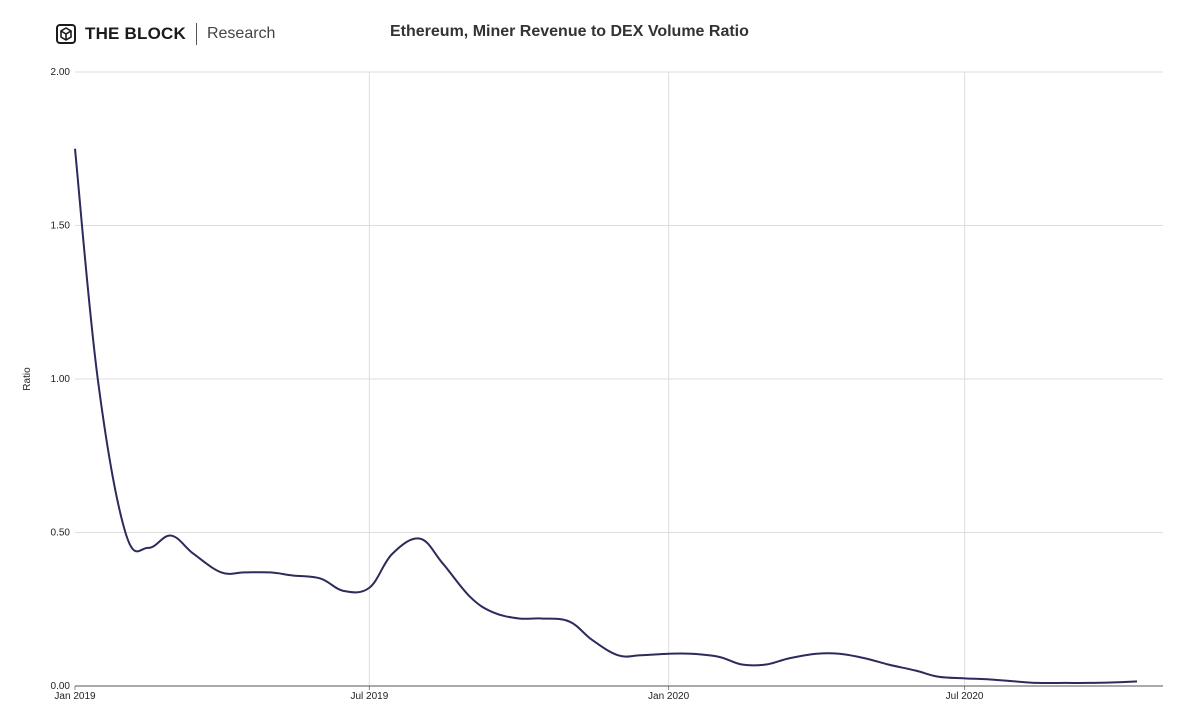 The height and width of the screenshot is (724, 1187). Describe the element at coordinates (66, 34) in the screenshot. I see `the-block-cube-logo-icon` at that location.